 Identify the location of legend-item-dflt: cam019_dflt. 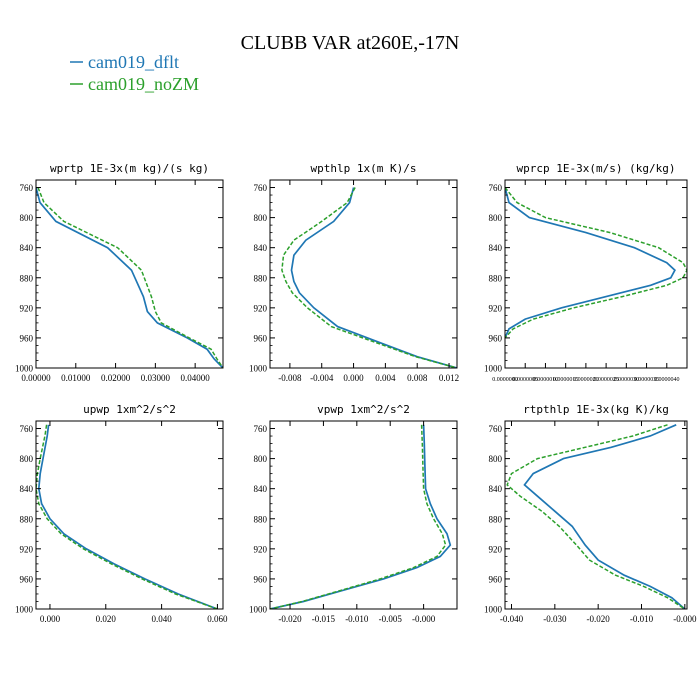
(124, 62).